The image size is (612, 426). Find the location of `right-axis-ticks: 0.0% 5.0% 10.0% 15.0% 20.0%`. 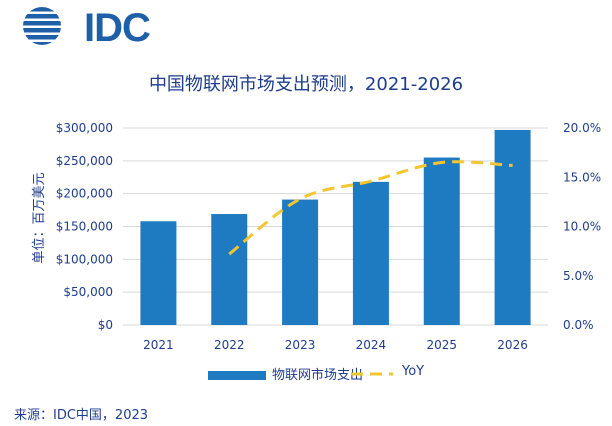

right-axis-ticks: 0.0% 5.0% 10.0% 15.0% 20.0% is located at coordinates (582, 226).